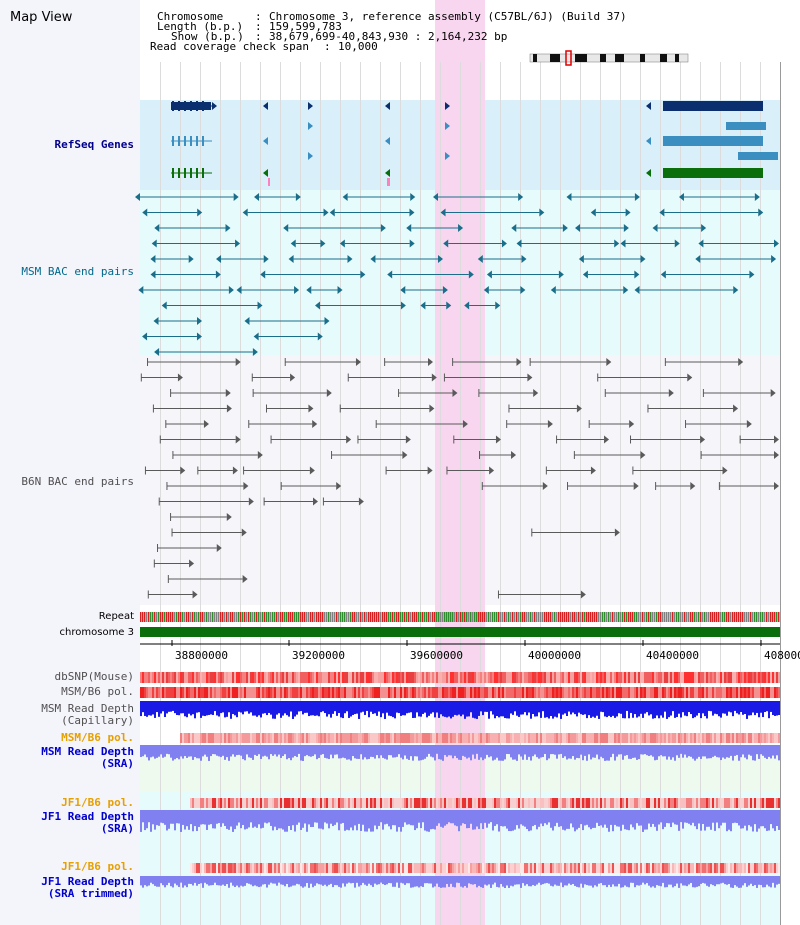 Image resolution: width=800 pixels, height=925 pixels. I want to click on track-label-jf1-pol-1: JF1/B6 pol., so click(97, 802).